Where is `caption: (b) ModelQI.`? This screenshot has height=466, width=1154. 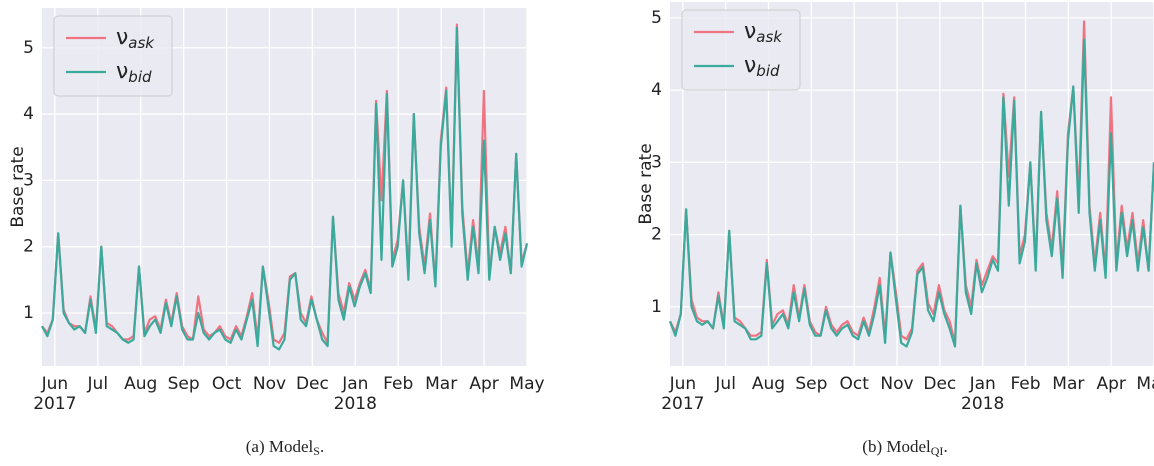 caption: (b) ModelQI. is located at coordinates (904, 447).